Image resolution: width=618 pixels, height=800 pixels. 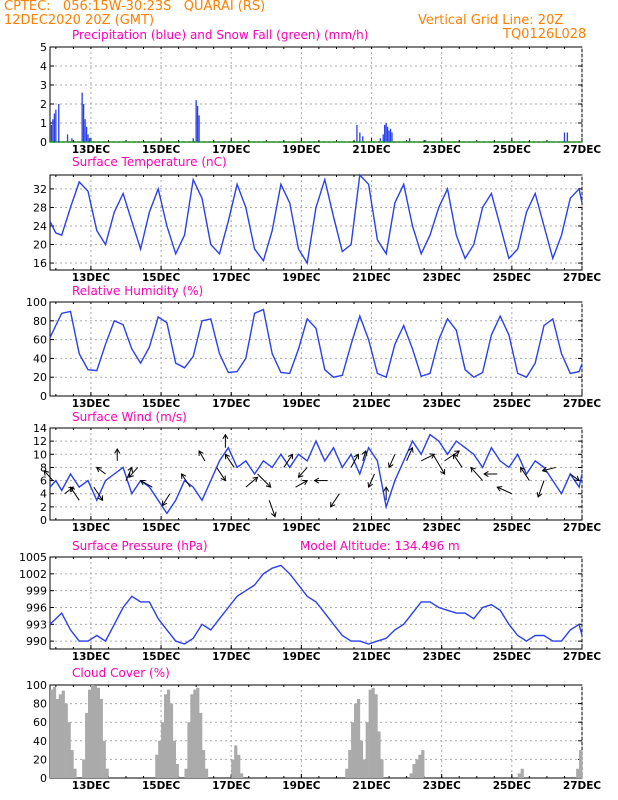 What do you see at coordinates (442, 404) in the screenshot?
I see `rh-xtick-label: 23DEC` at bounding box center [442, 404].